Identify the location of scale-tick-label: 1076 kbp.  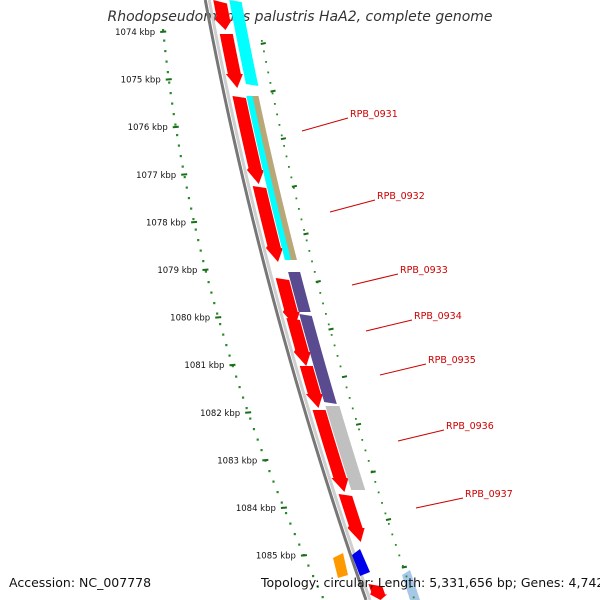
(148, 128).